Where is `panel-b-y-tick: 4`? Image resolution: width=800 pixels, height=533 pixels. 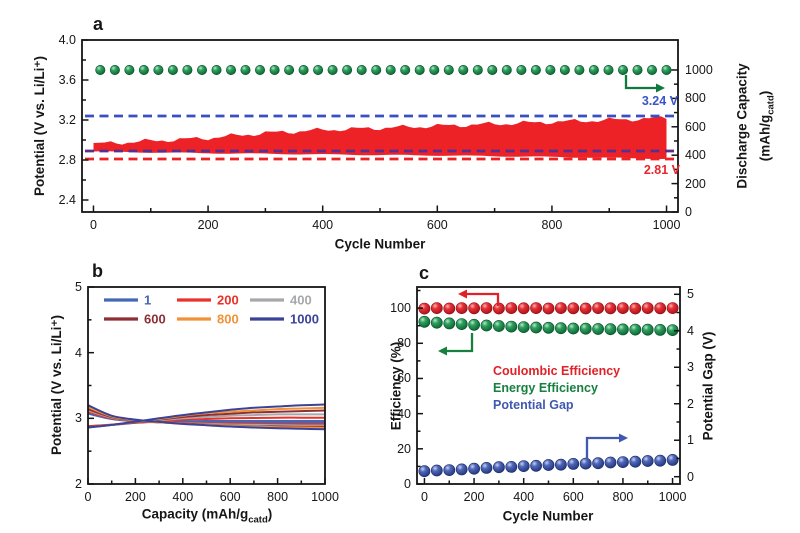 panel-b-y-tick: 4 is located at coordinates (78, 352).